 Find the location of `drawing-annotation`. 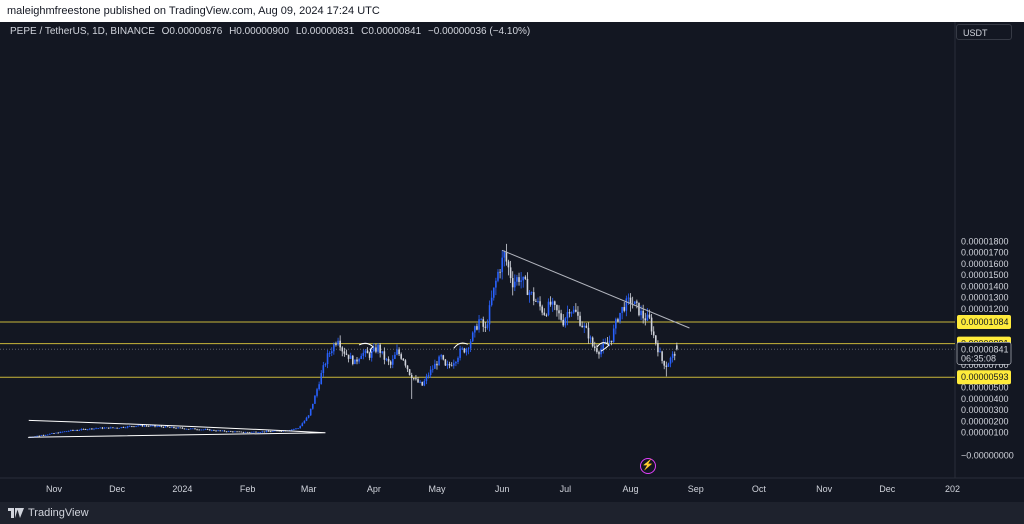

drawing-annotation is located at coordinates (603, 347).